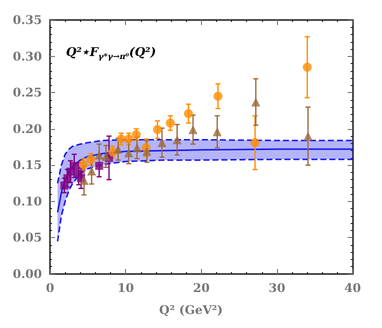 The height and width of the screenshot is (328, 382). I want to click on y-tick-label: 0.20, so click(27, 129).